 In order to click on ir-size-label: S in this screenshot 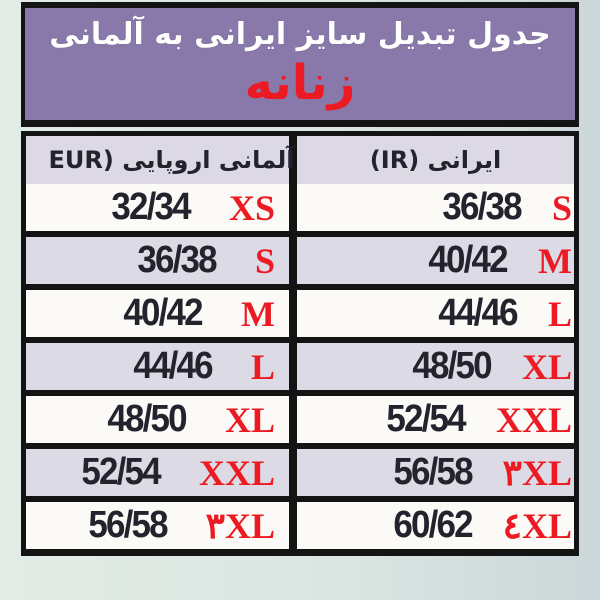, I will do `click(561, 207)`.